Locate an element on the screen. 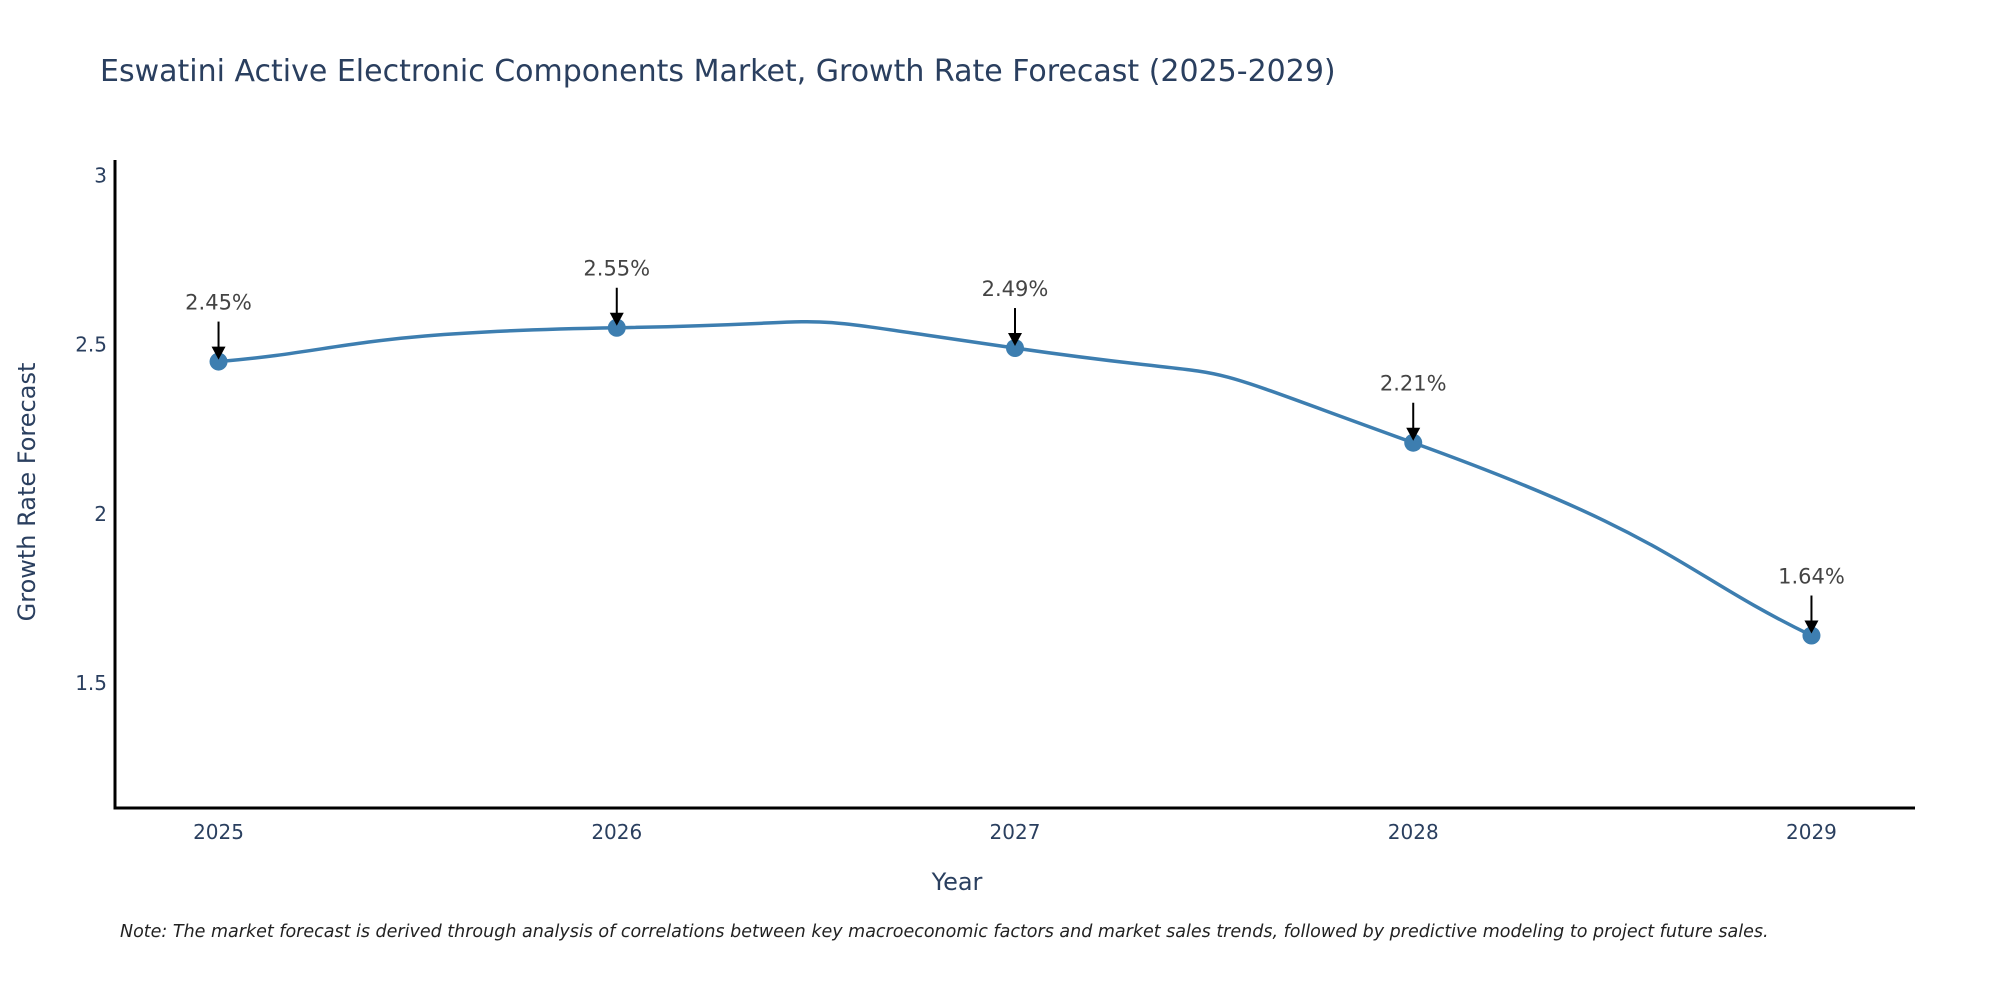 This screenshot has width=2000, height=1000. annotation-label: 2.21% is located at coordinates (1413, 384).